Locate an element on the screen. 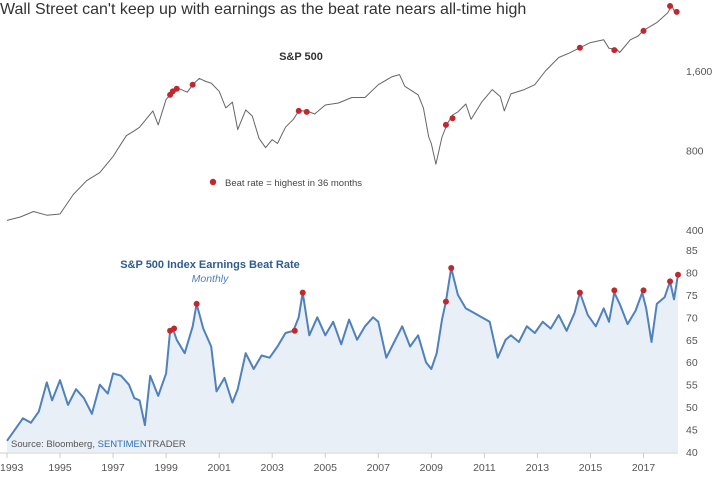 This screenshot has height=481, width=714. x-tick-label-2015: 2015 is located at coordinates (591, 468).